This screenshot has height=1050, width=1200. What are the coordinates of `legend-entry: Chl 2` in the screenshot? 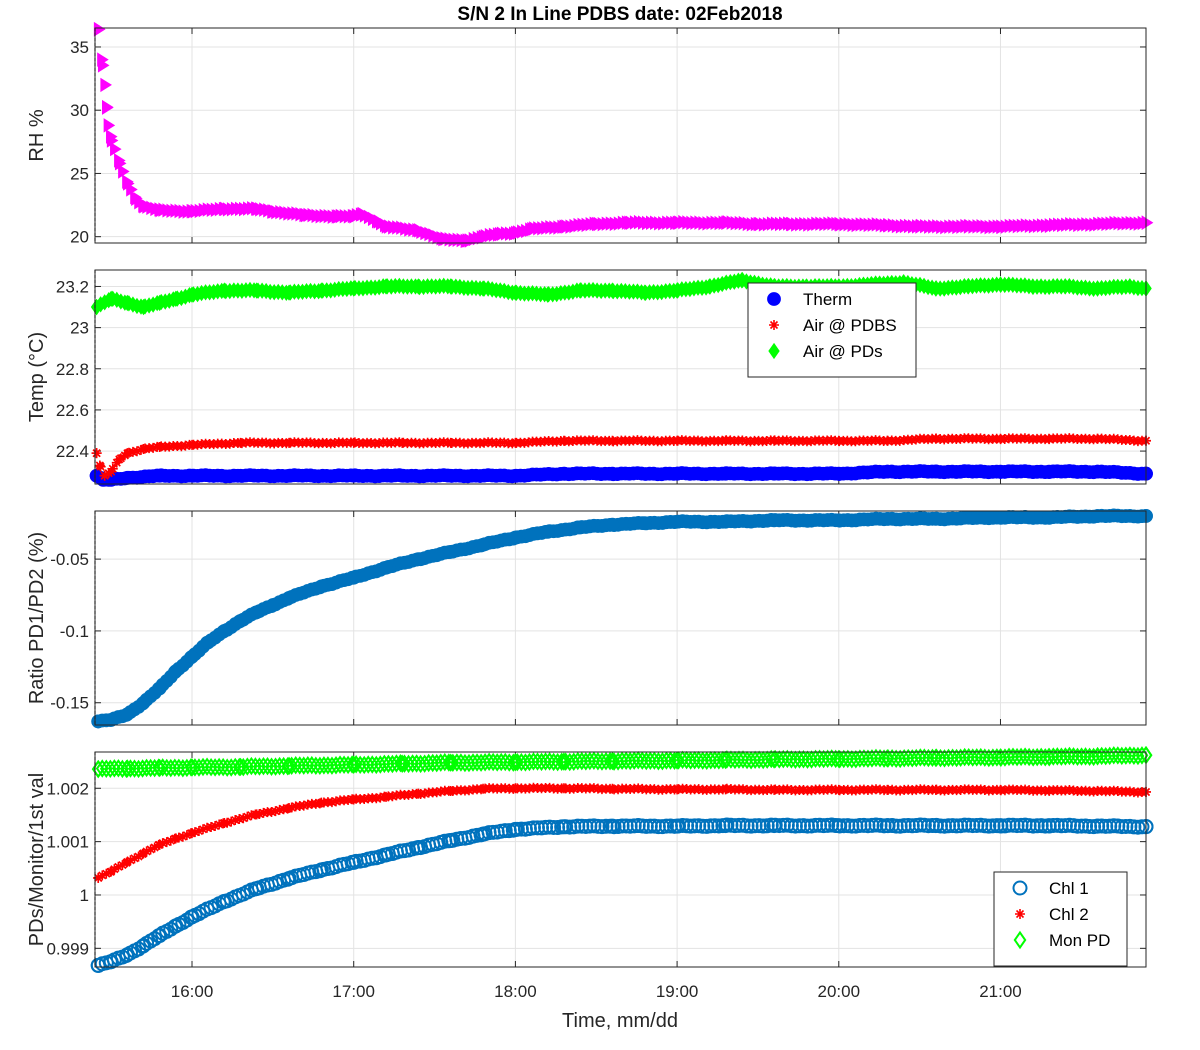 It's located at (1069, 914).